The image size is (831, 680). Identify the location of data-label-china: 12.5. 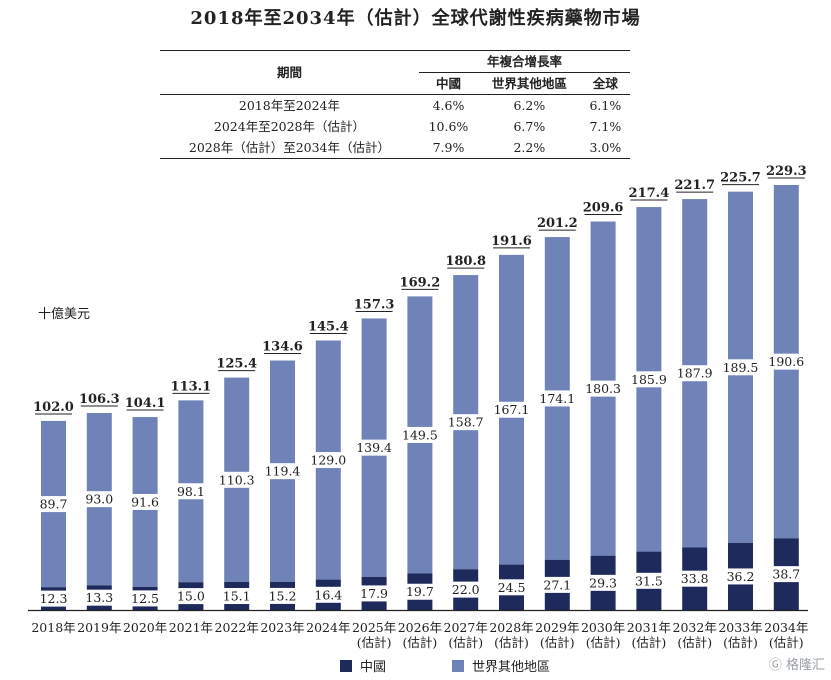
(145, 598).